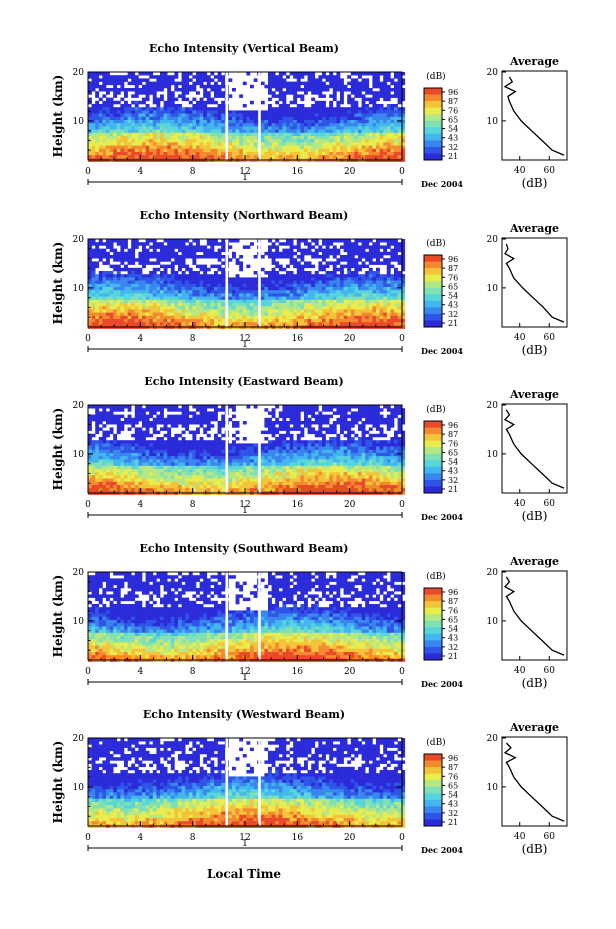 The width and height of the screenshot is (616, 929). Describe the element at coordinates (453, 277) in the screenshot. I see `colorbar-tick-label: 76` at that location.